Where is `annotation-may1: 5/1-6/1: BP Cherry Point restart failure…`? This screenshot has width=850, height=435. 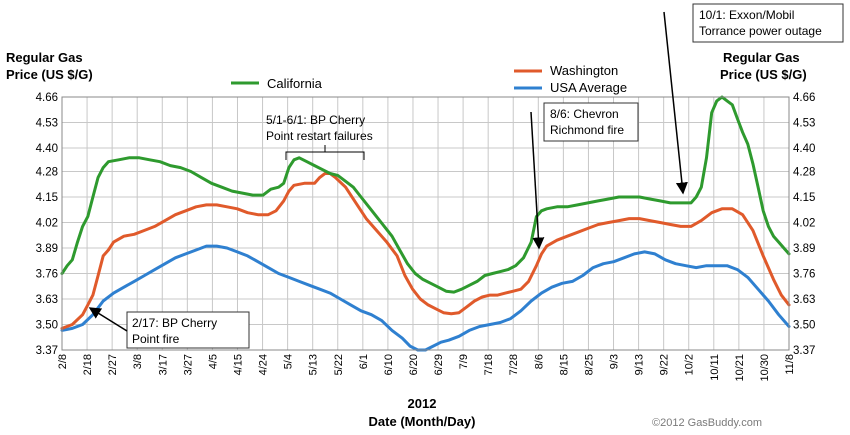
annotation-may1: 5/1-6/1: BP Cherry Point restart failure… is located at coordinates (319, 136).